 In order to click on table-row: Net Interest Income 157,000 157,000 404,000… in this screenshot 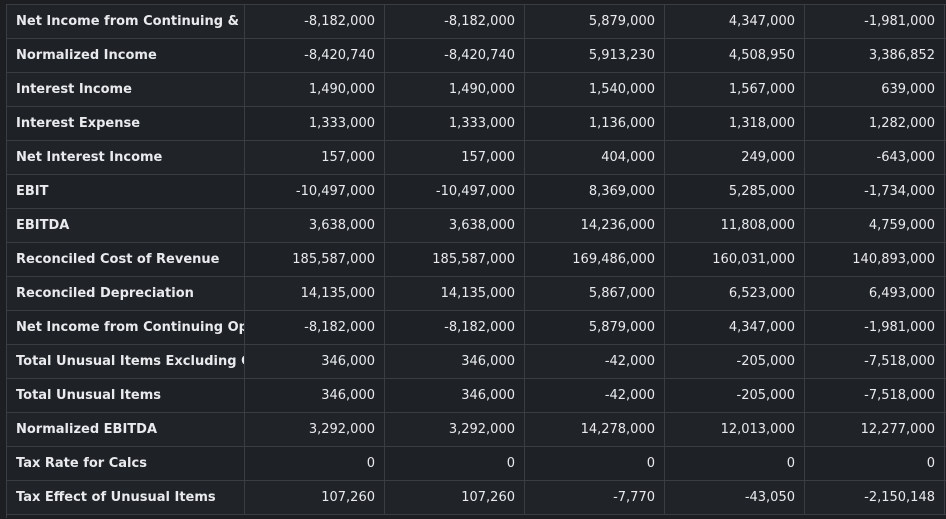, I will do `click(476, 158)`.